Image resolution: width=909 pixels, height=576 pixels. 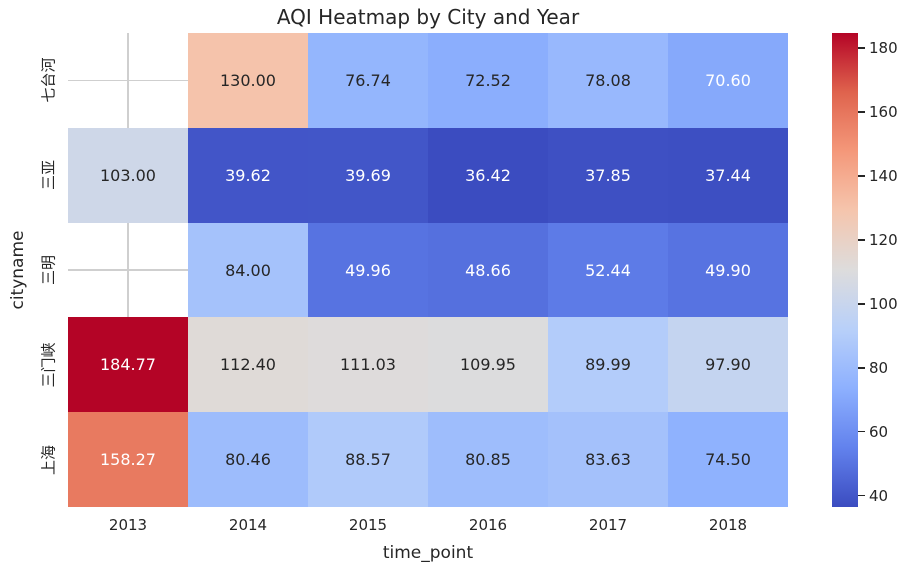 I want to click on cell-value: 88.57, so click(x=368, y=459).